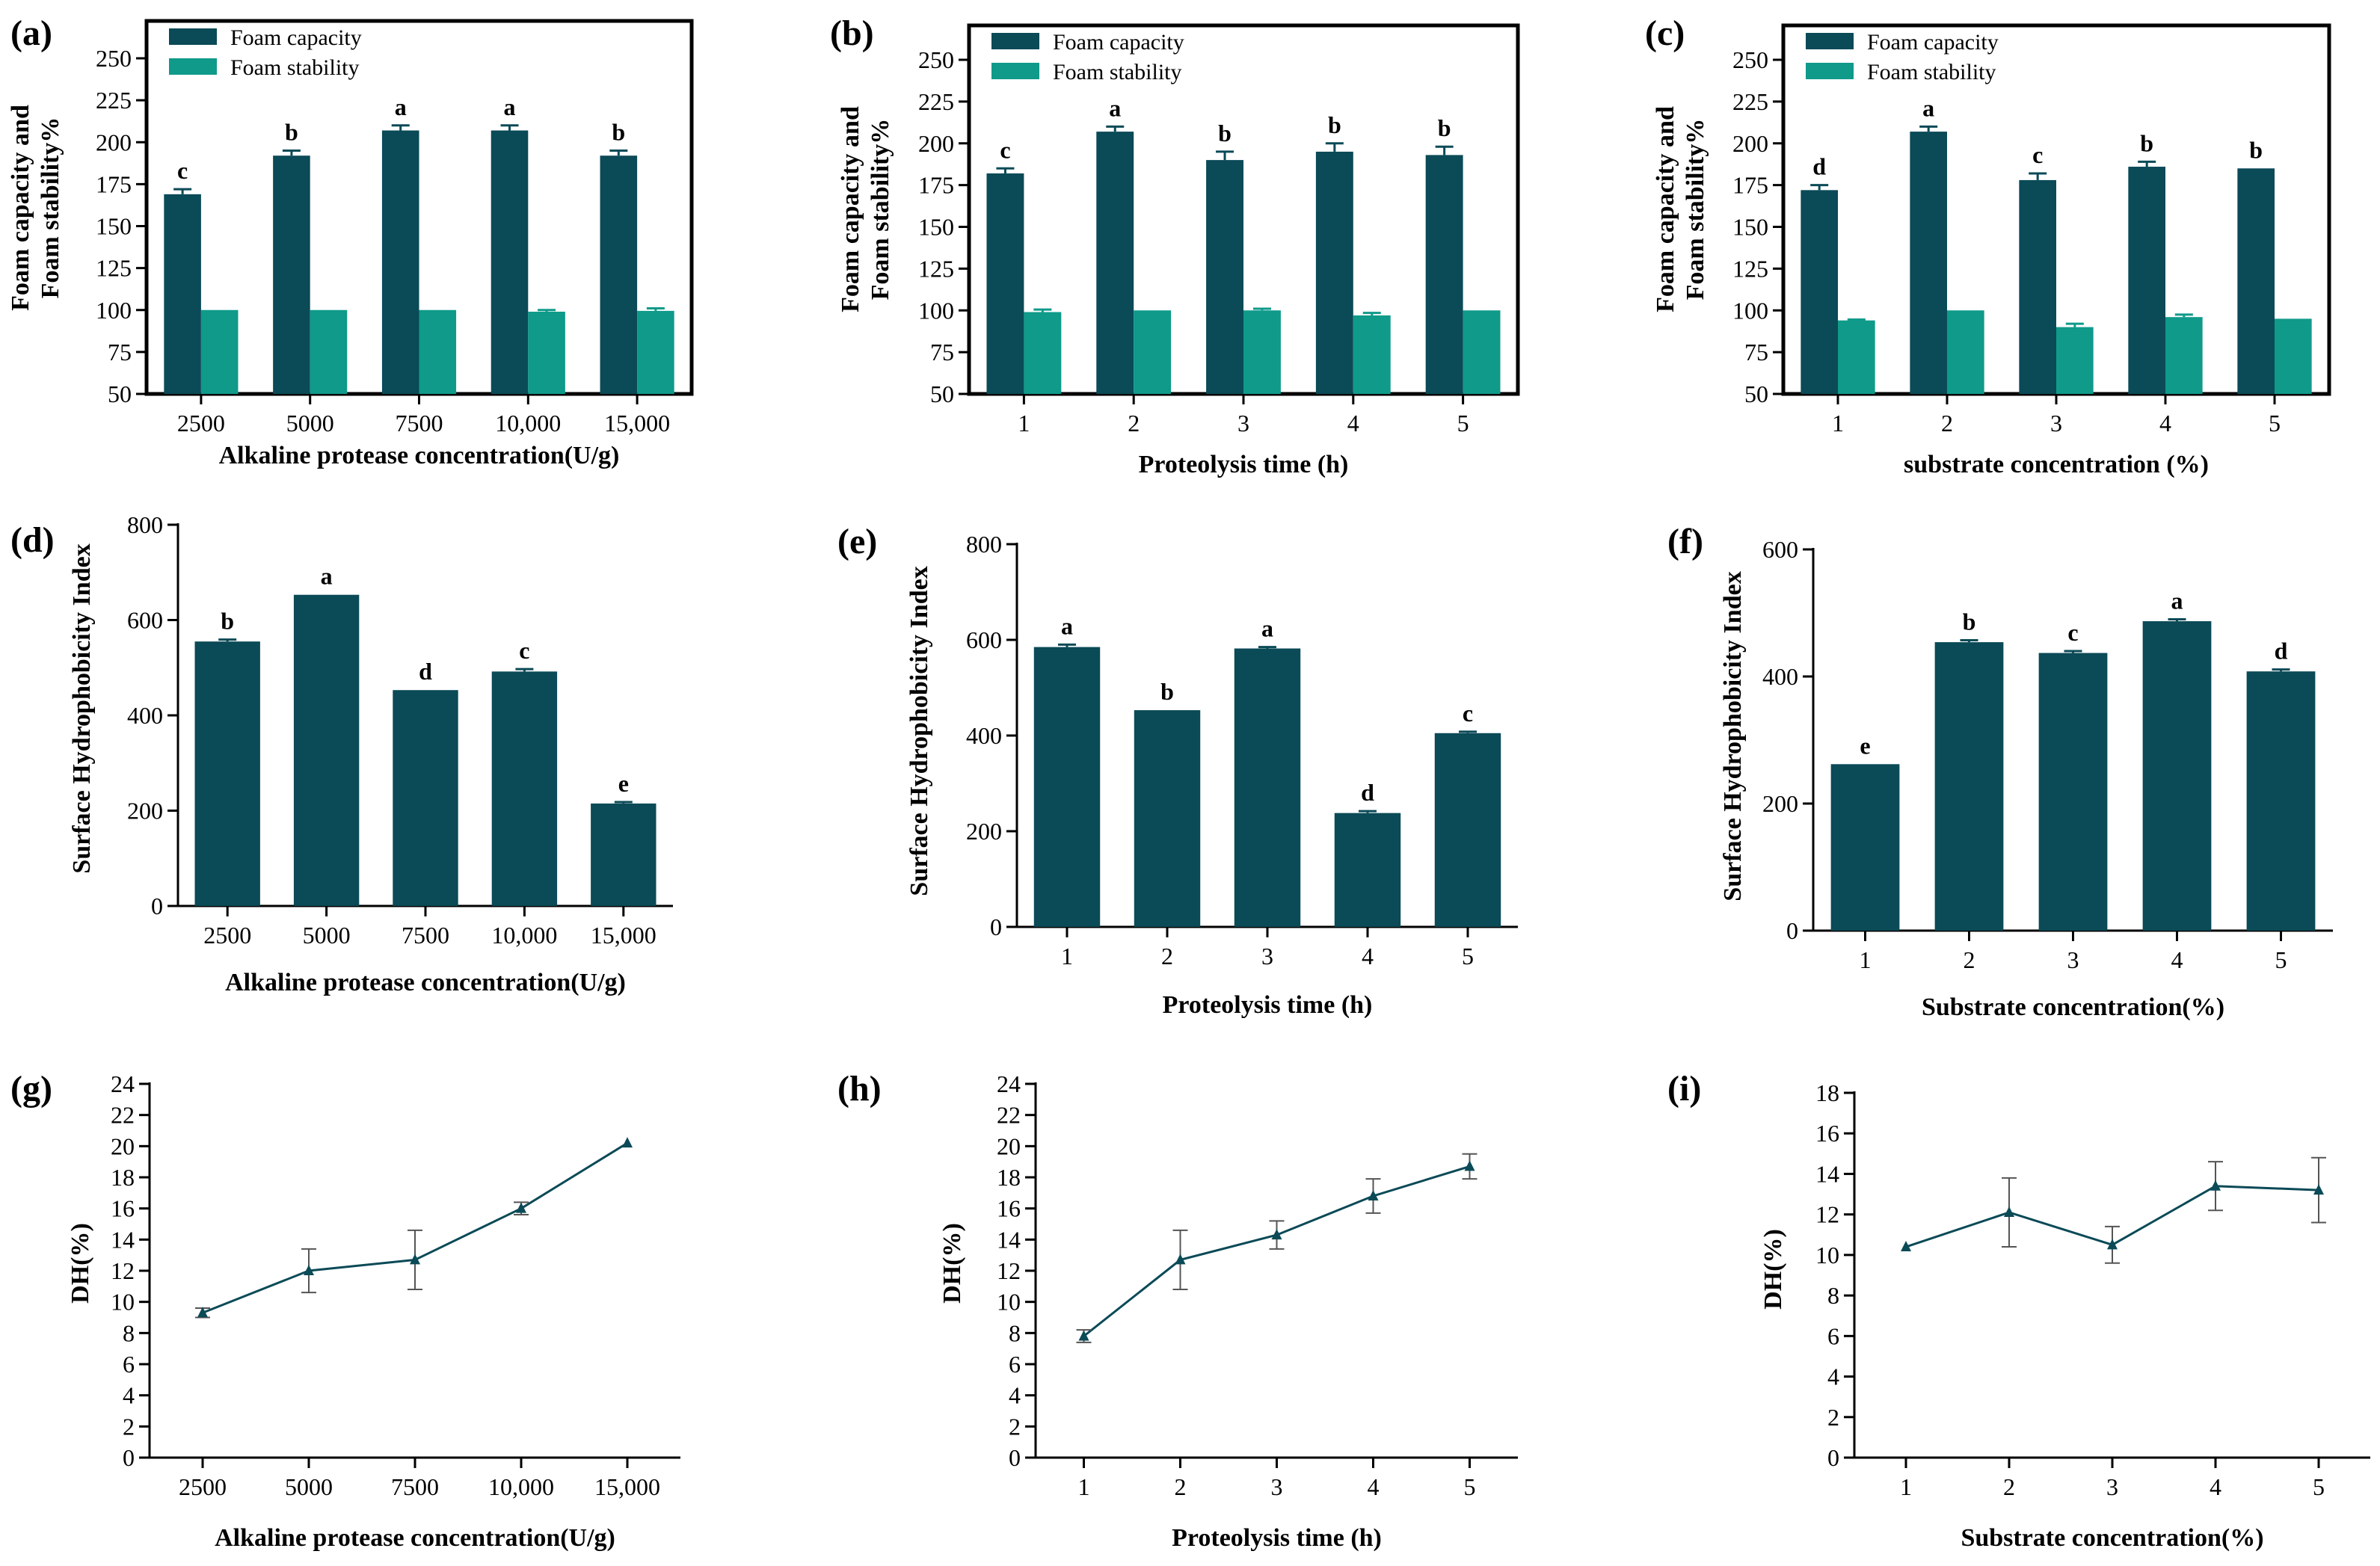  I want to click on y-tick-label: 100, so click(114, 310).